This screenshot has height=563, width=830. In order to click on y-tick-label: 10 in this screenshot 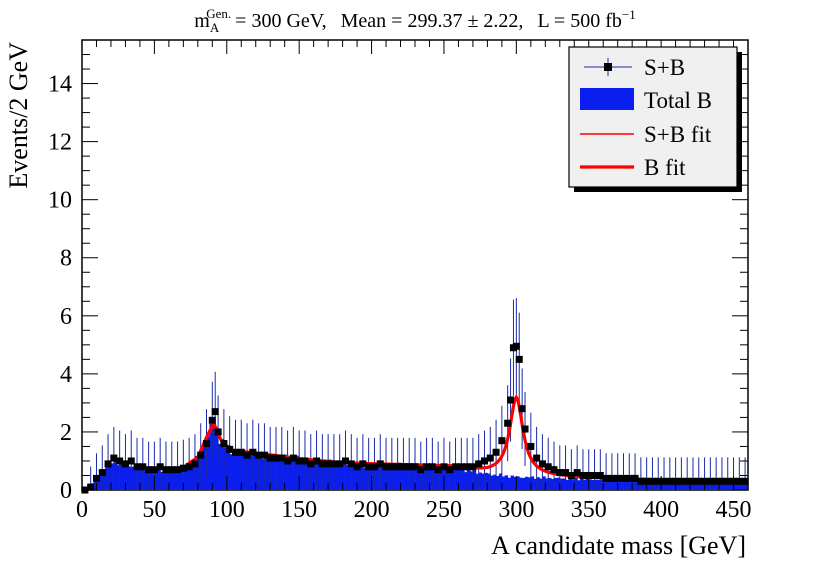, I will do `click(60, 201)`.